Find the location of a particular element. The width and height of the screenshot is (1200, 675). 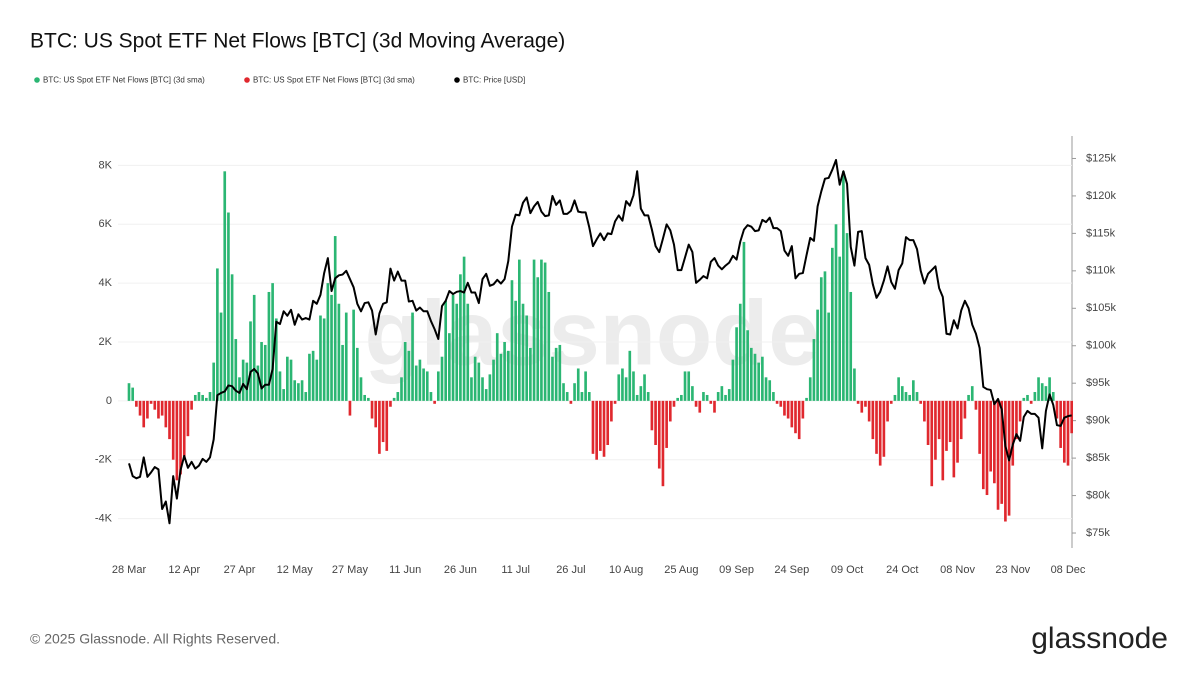

logo: glassnode is located at coordinates (1099, 638).